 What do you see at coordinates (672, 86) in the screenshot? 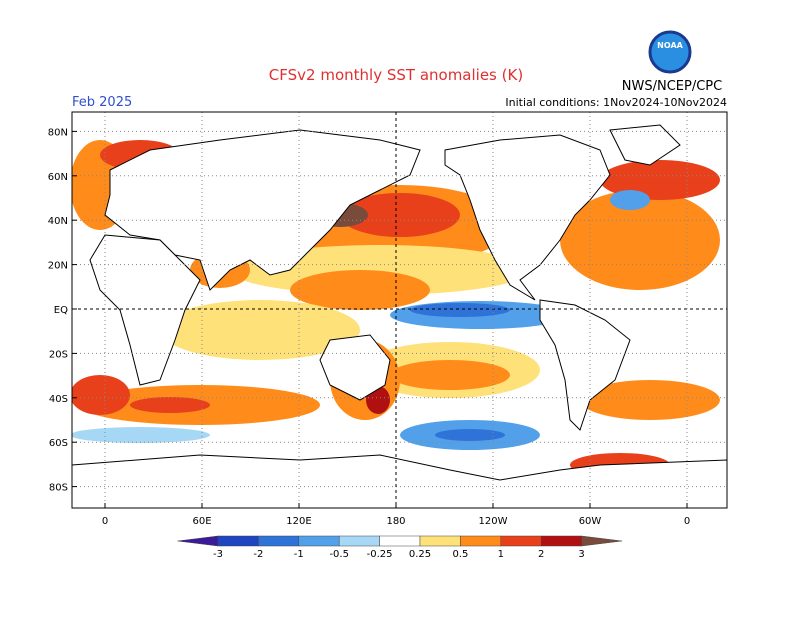
I see `agency: NWS/NCEP/CPC` at bounding box center [672, 86].